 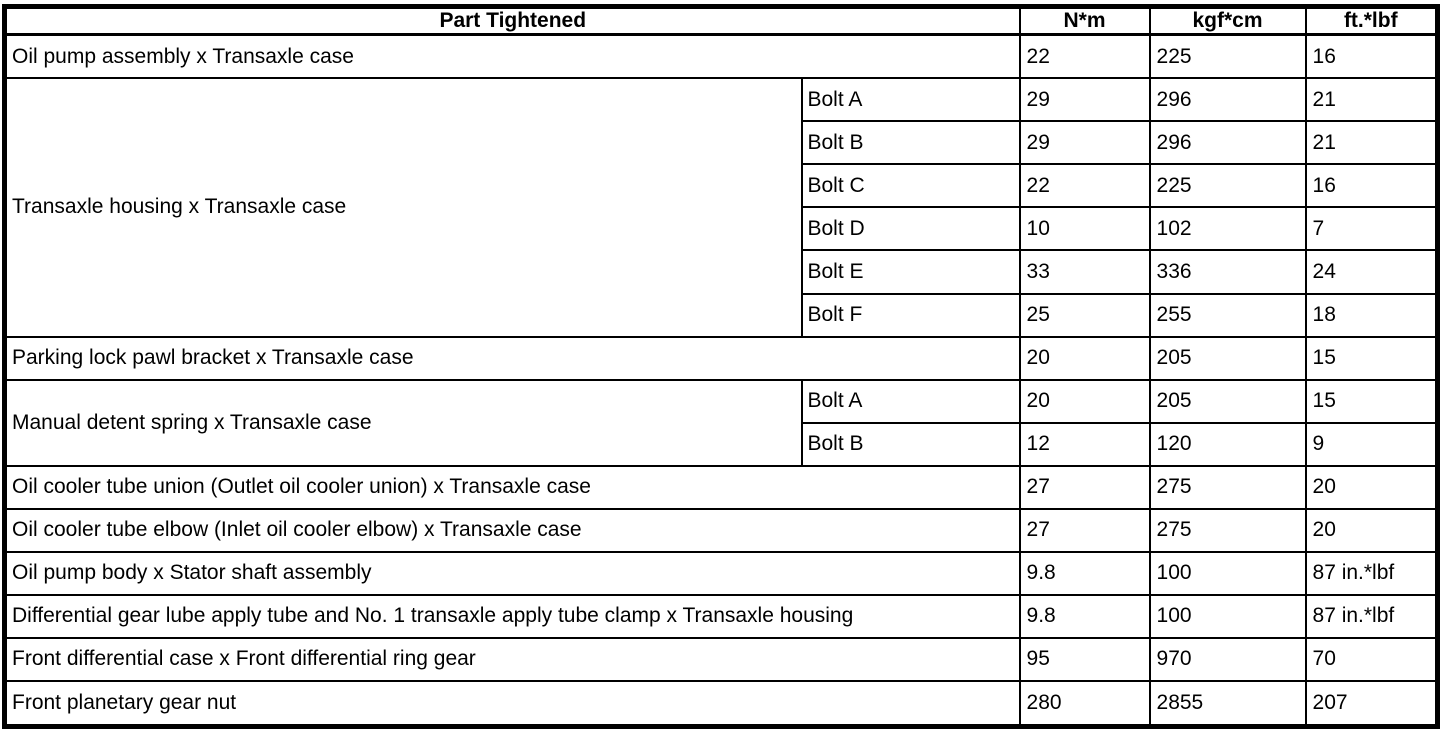 What do you see at coordinates (722, 143) in the screenshot?
I see `table-row: Bolt B 29 296 21` at bounding box center [722, 143].